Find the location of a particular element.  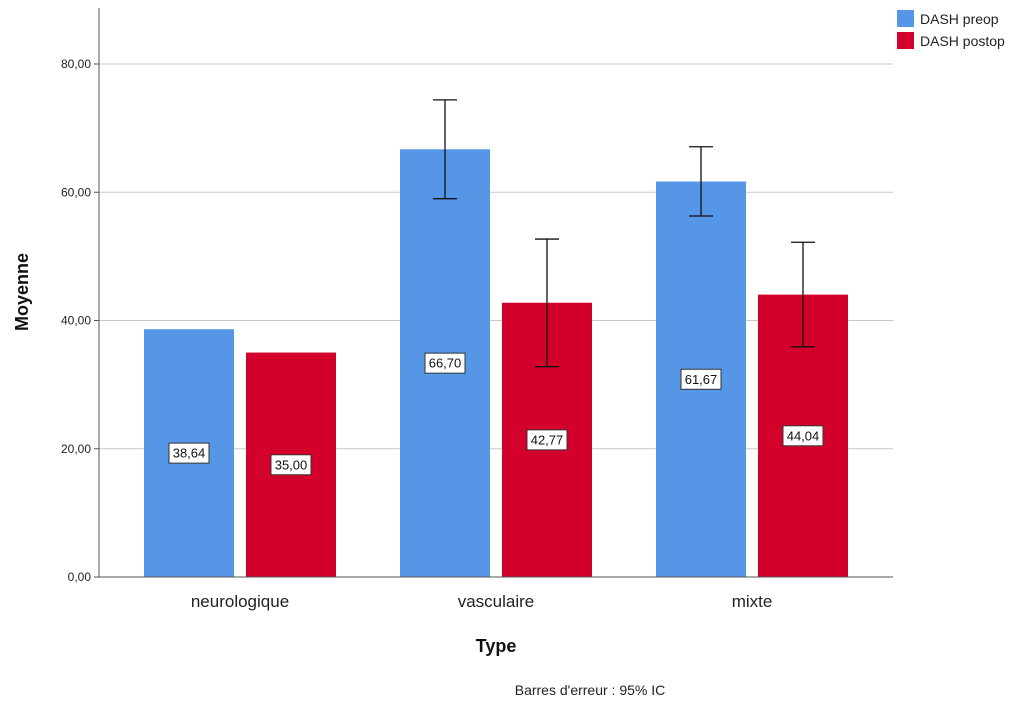

x-axis-title: Type is located at coordinates (496, 646).